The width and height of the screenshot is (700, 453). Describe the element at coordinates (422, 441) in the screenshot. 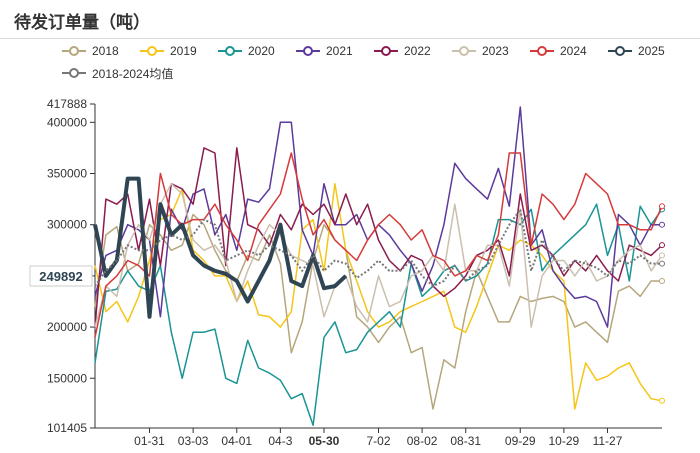

I see `x-tick-label: 08-02` at that location.